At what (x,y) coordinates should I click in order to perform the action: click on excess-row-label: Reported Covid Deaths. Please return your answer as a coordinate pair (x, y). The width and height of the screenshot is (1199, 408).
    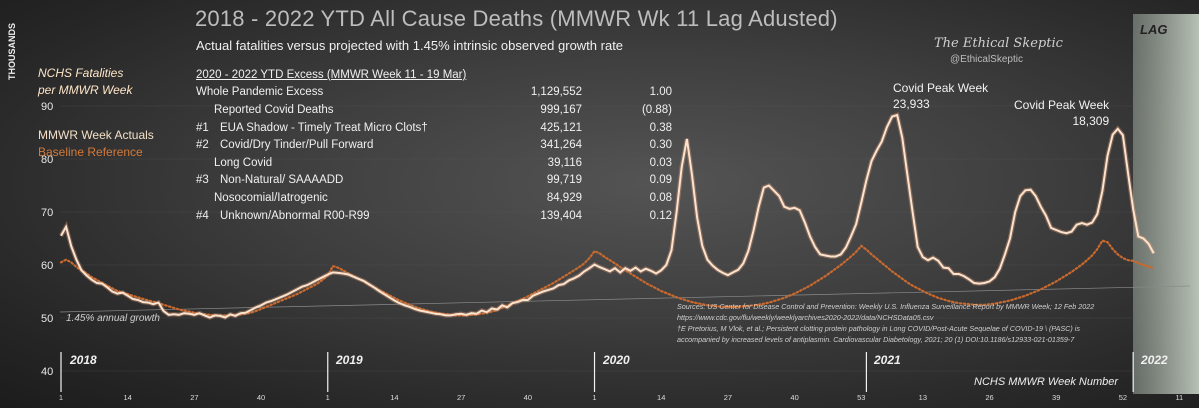
    Looking at the image, I should click on (274, 109).